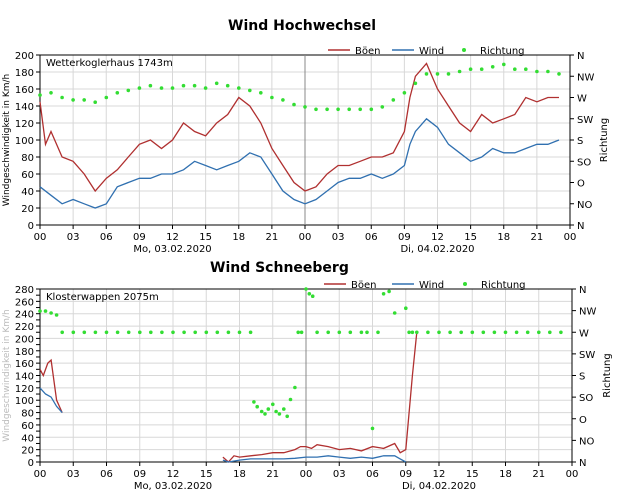 Image resolution: width=625 pixels, height=493 pixels. What do you see at coordinates (24, 327) in the screenshot?
I see `y-tick-label: 220` at bounding box center [24, 327].